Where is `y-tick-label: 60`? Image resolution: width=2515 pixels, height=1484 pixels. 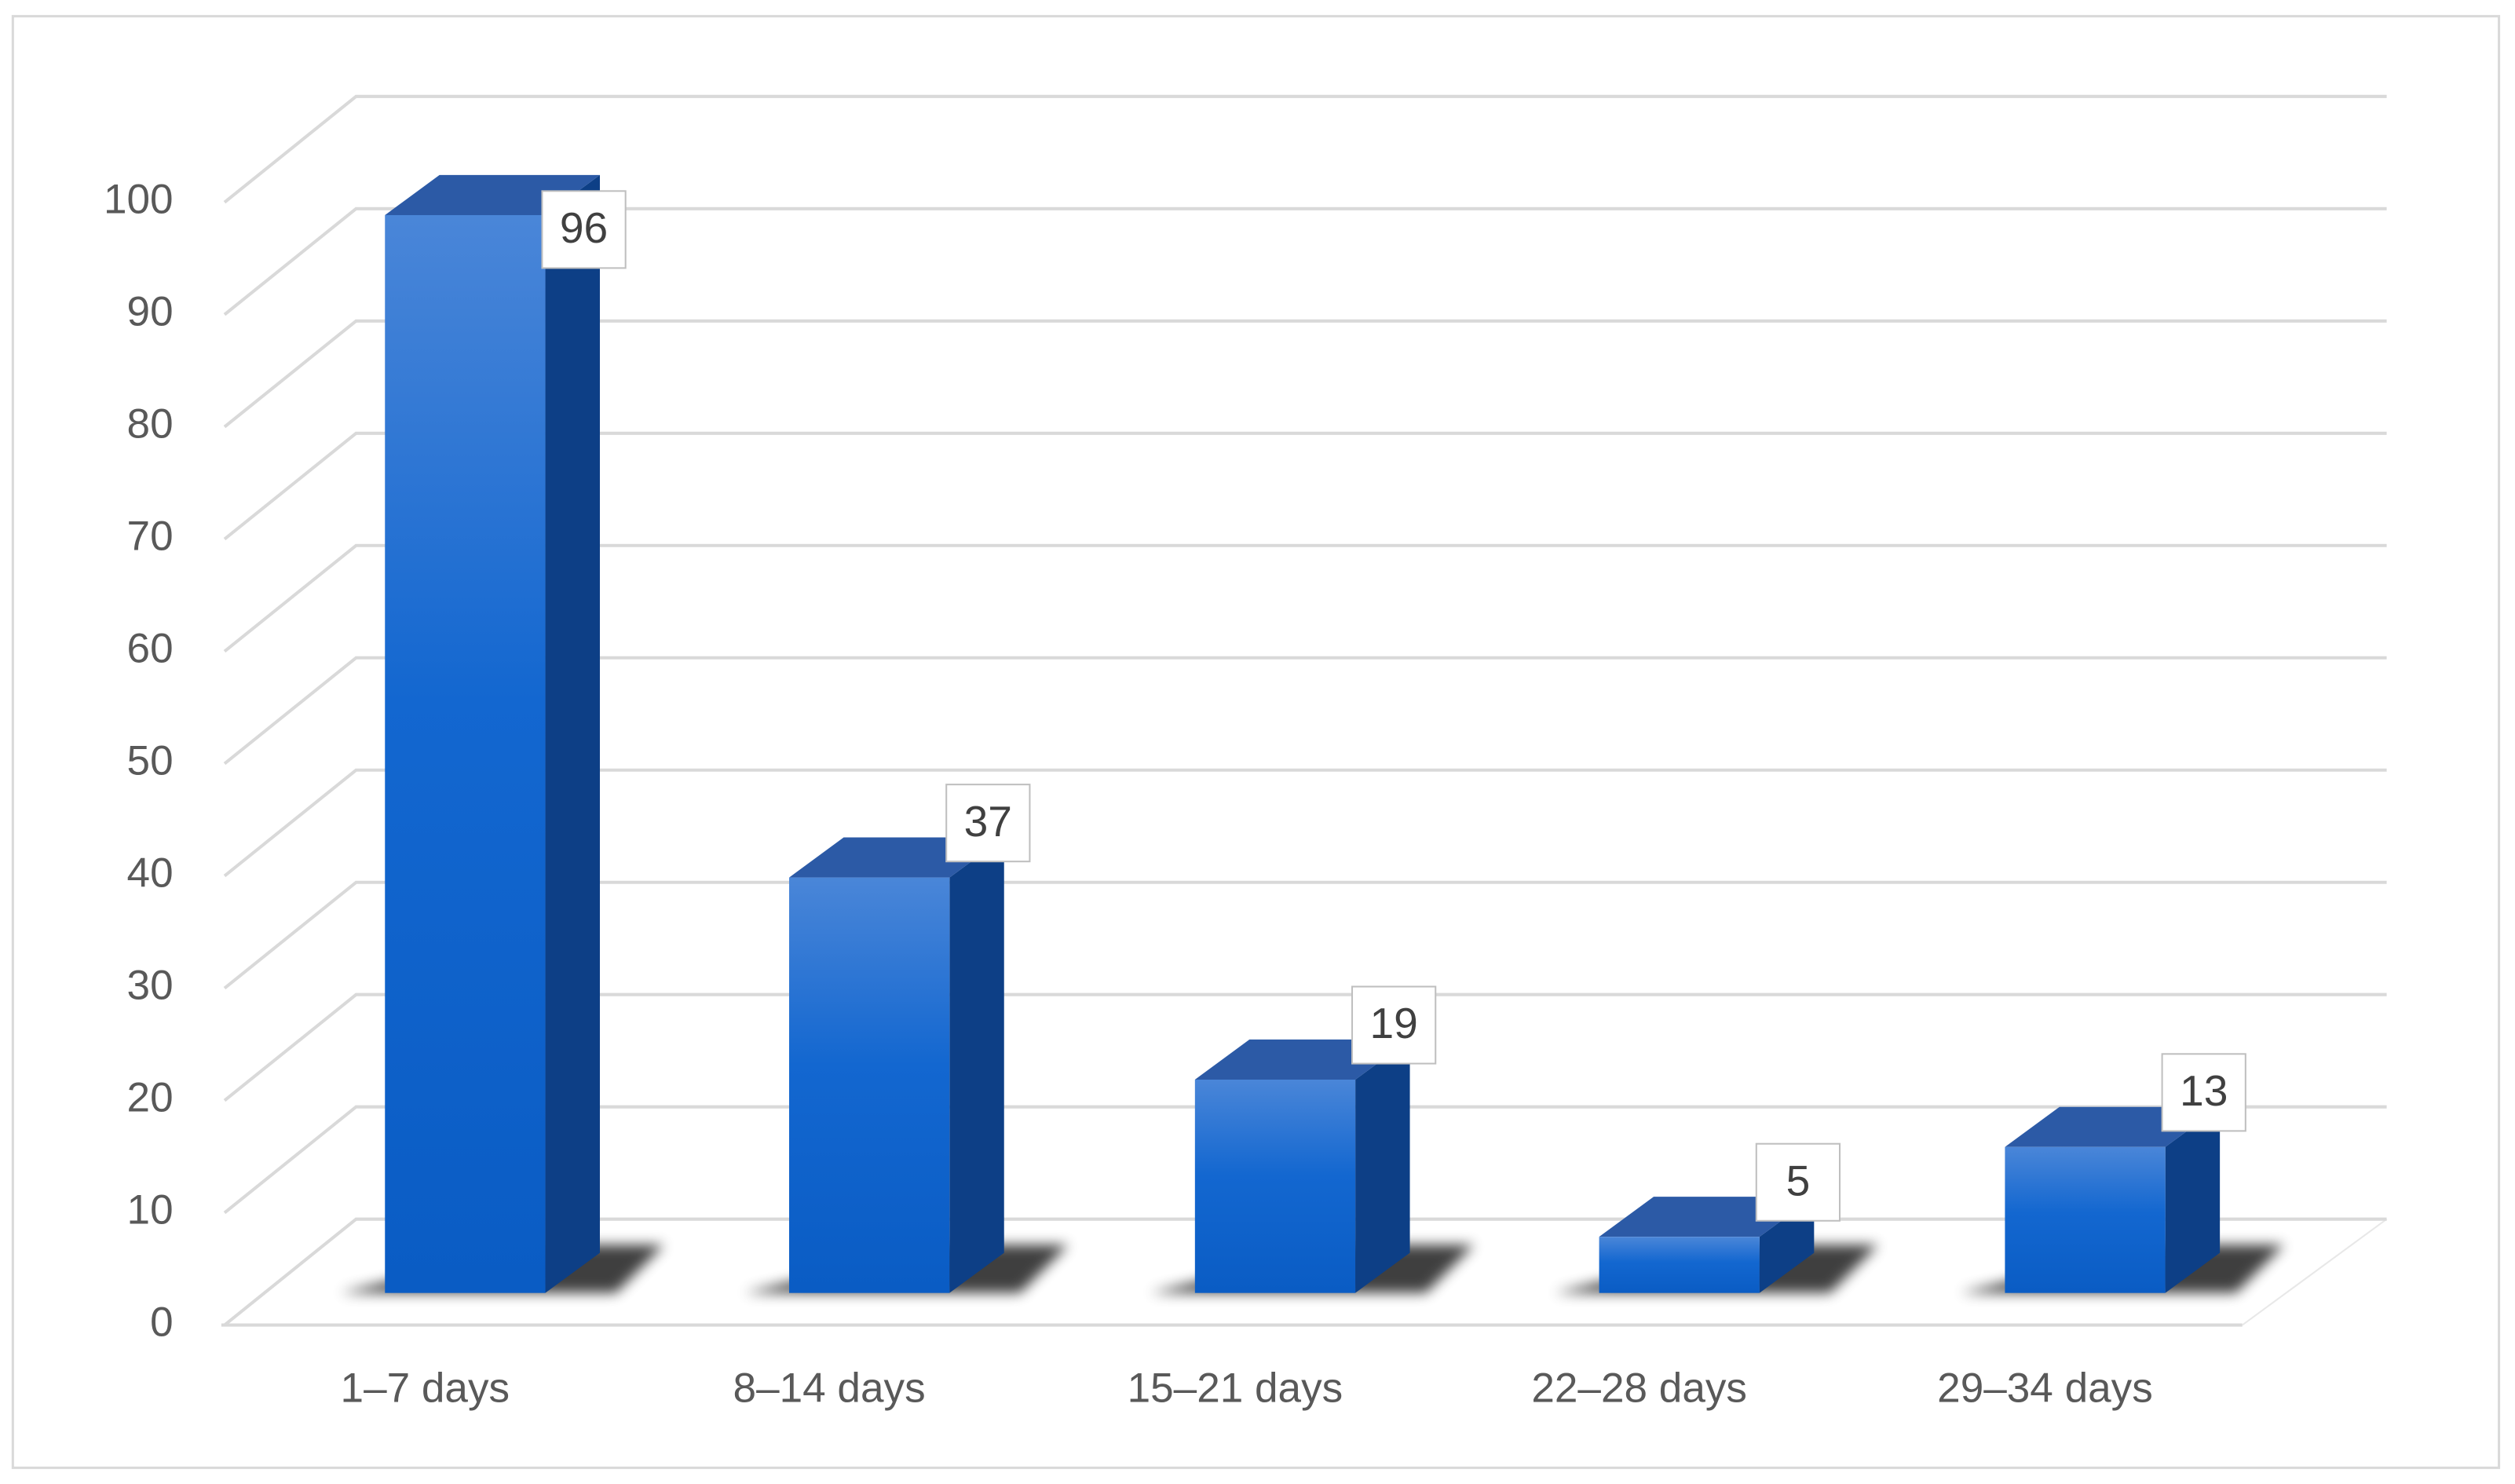 y-tick-label: 60 is located at coordinates (150, 649).